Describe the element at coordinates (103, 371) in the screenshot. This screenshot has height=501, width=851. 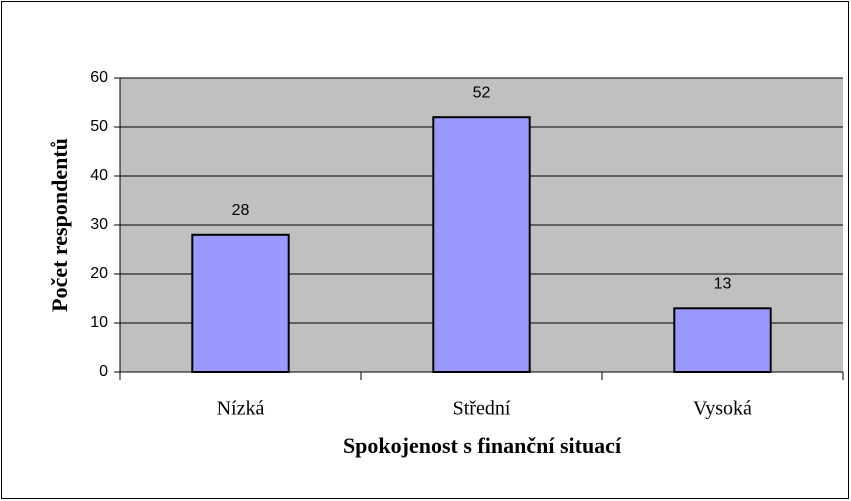
I see `y-tick-label: 0` at that location.